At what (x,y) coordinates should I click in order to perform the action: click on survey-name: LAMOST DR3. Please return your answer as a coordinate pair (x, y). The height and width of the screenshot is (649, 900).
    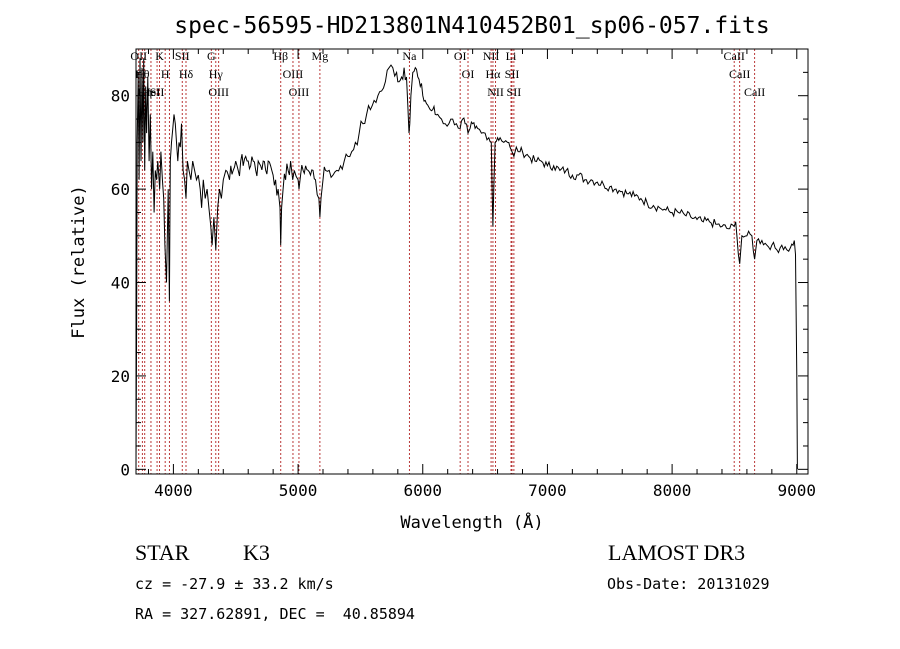
    Looking at the image, I should click on (677, 552).